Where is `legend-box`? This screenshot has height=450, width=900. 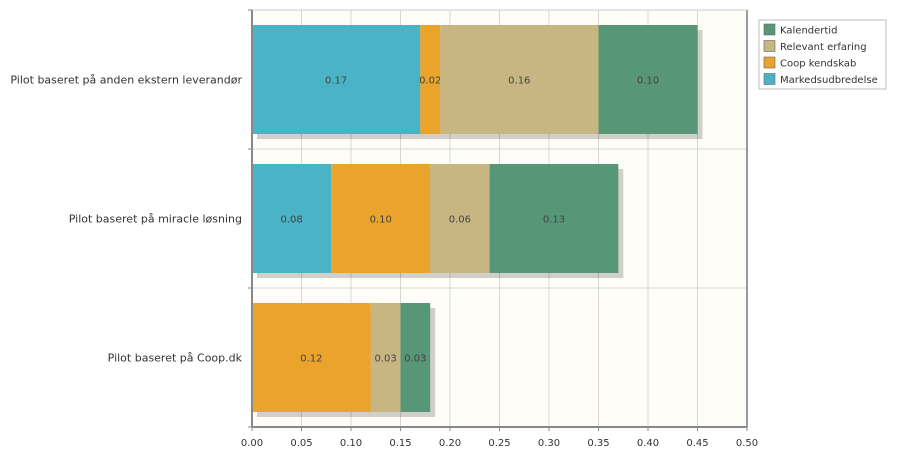
legend-box is located at coordinates (822, 54).